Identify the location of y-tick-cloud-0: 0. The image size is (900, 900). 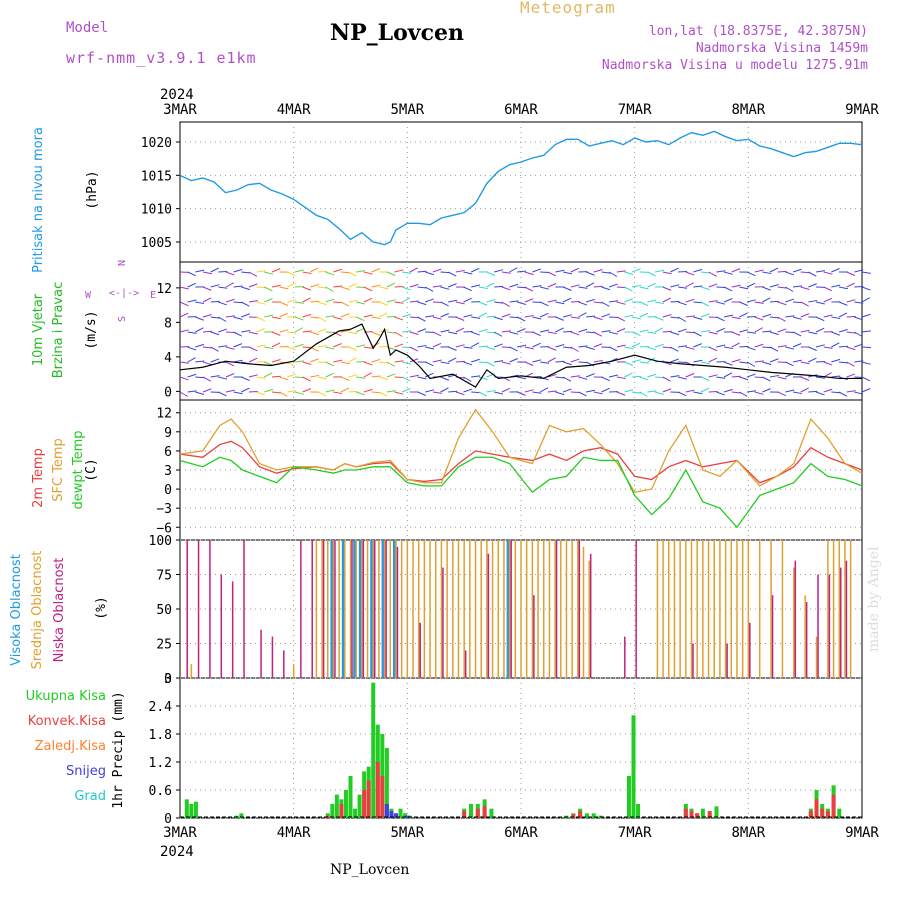
(168, 679).